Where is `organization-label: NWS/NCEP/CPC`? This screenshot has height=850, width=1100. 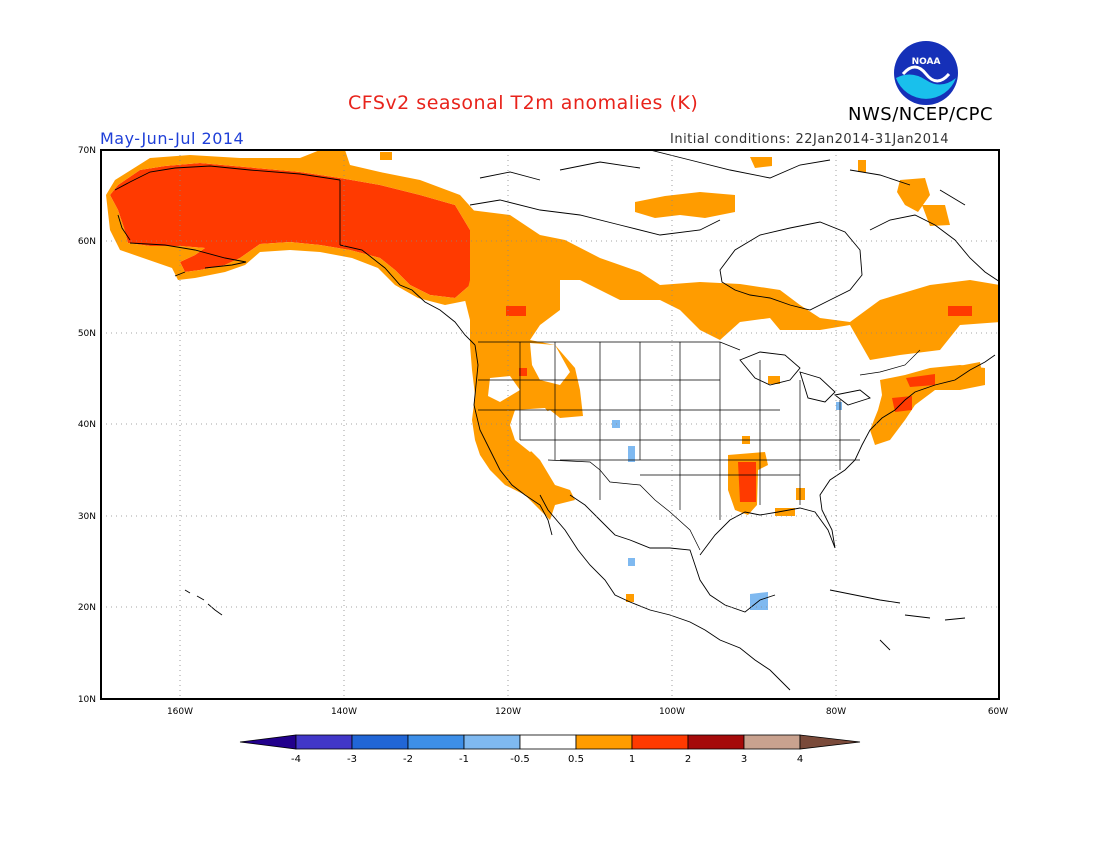 organization-label: NWS/NCEP/CPC is located at coordinates (921, 114).